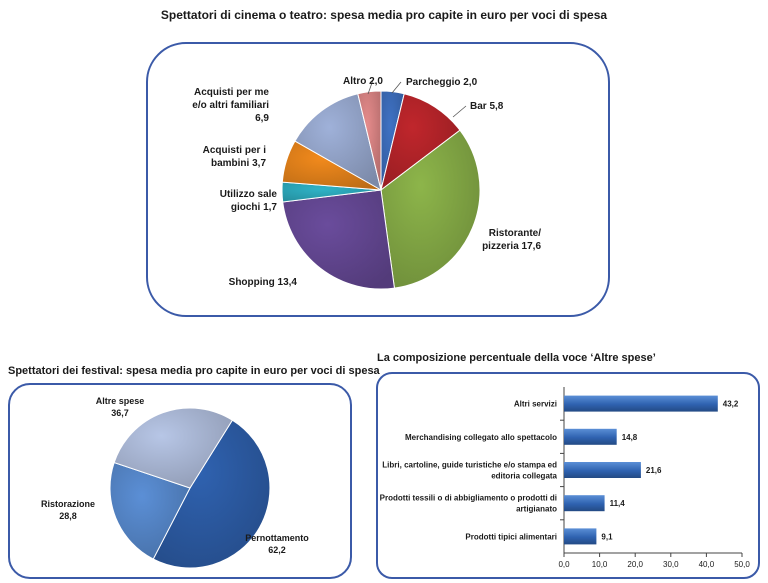 This screenshot has height=583, width=768. Describe the element at coordinates (249, 201) in the screenshot. I see `pie-label-utilizzo-sale: Utilizzo sale giochi 1,7` at that location.